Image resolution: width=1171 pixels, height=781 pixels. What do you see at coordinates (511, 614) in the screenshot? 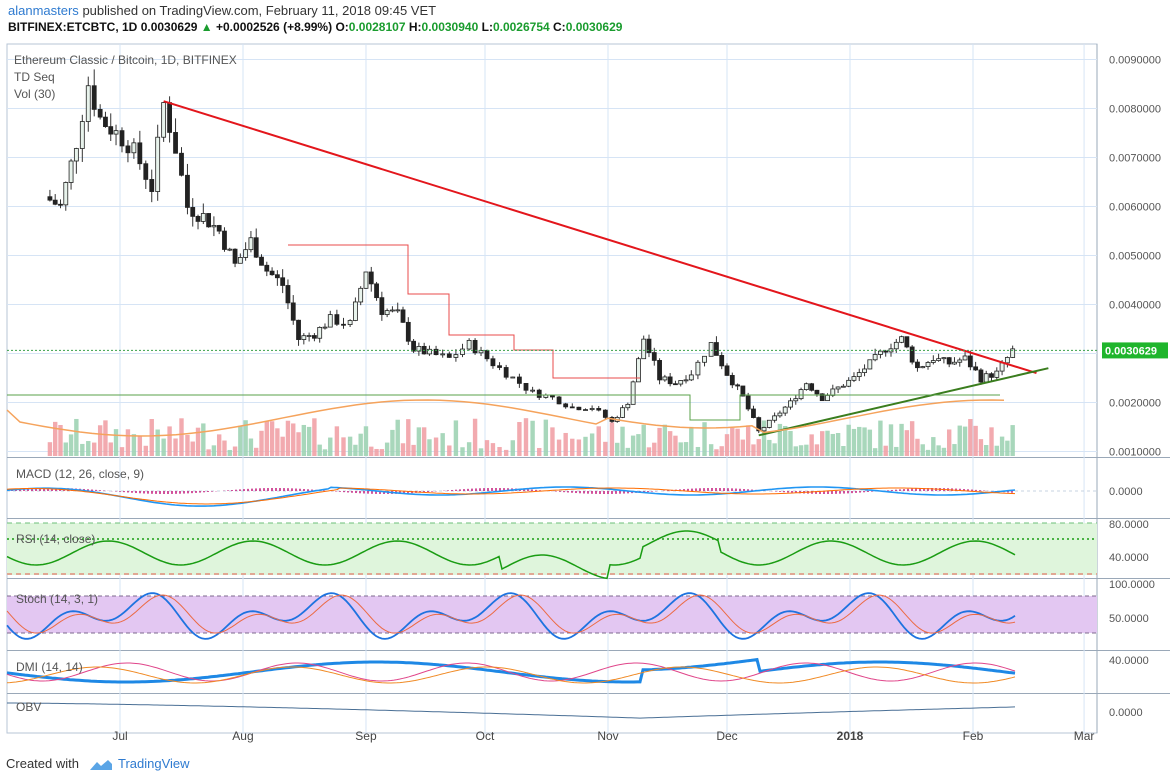
I see `stoch-d-line` at bounding box center [511, 614].